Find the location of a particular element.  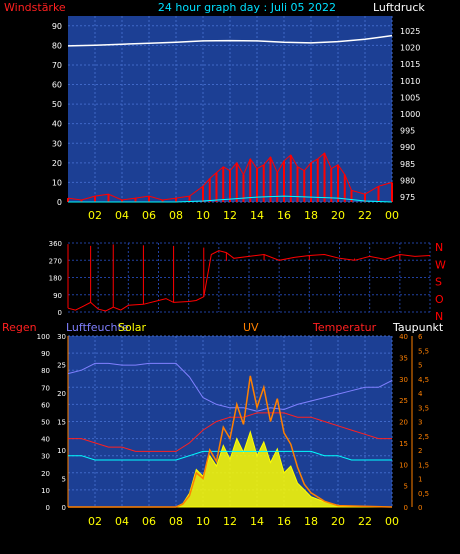

humidity-label: Luftfeuchte is located at coordinates (97, 327).